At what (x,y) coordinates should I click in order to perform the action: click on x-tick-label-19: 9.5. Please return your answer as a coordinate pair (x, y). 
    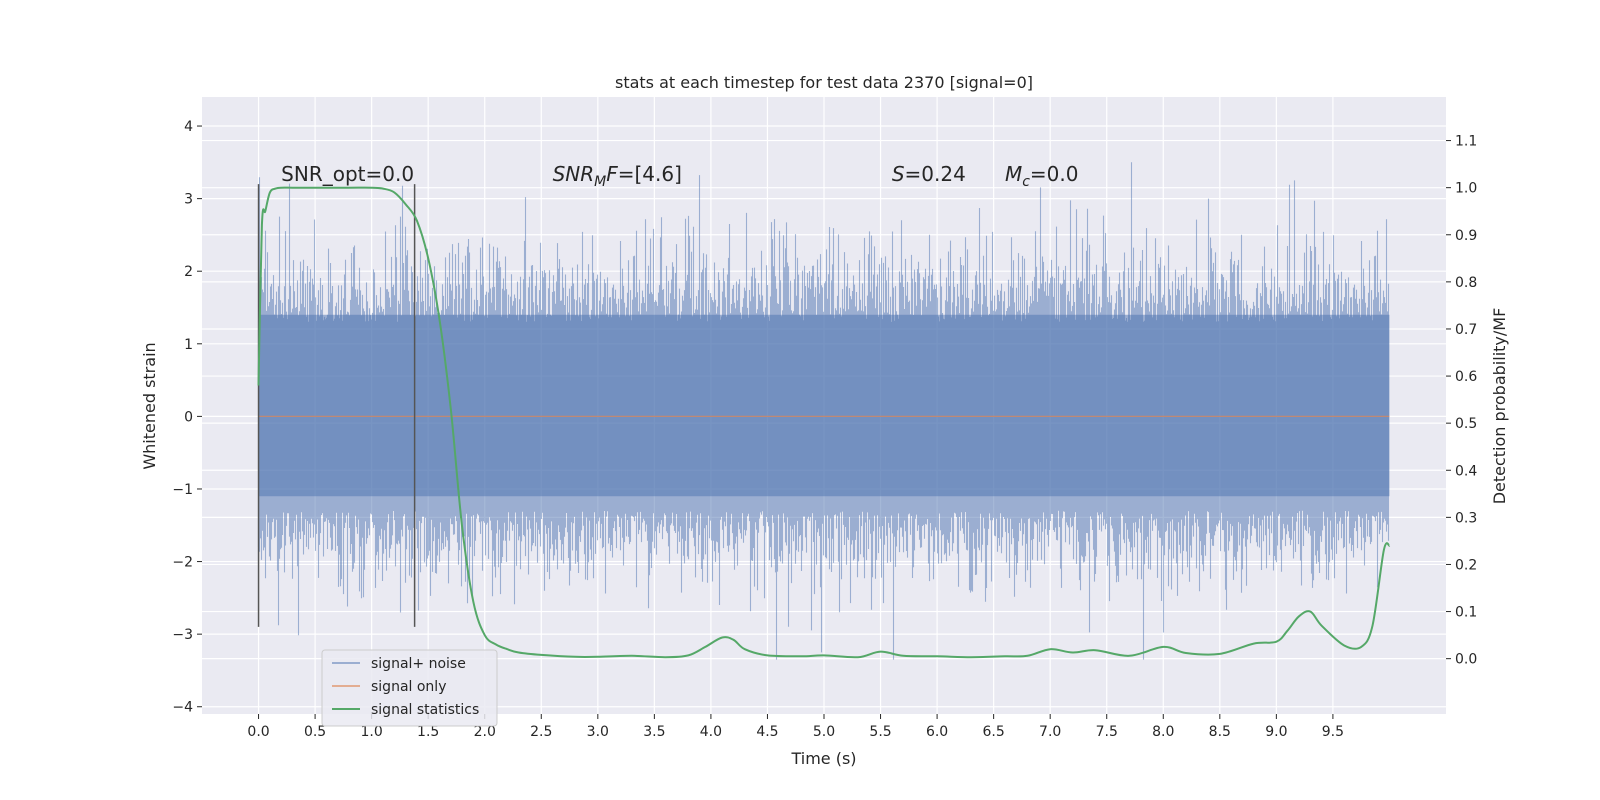
    Looking at the image, I should click on (1333, 732).